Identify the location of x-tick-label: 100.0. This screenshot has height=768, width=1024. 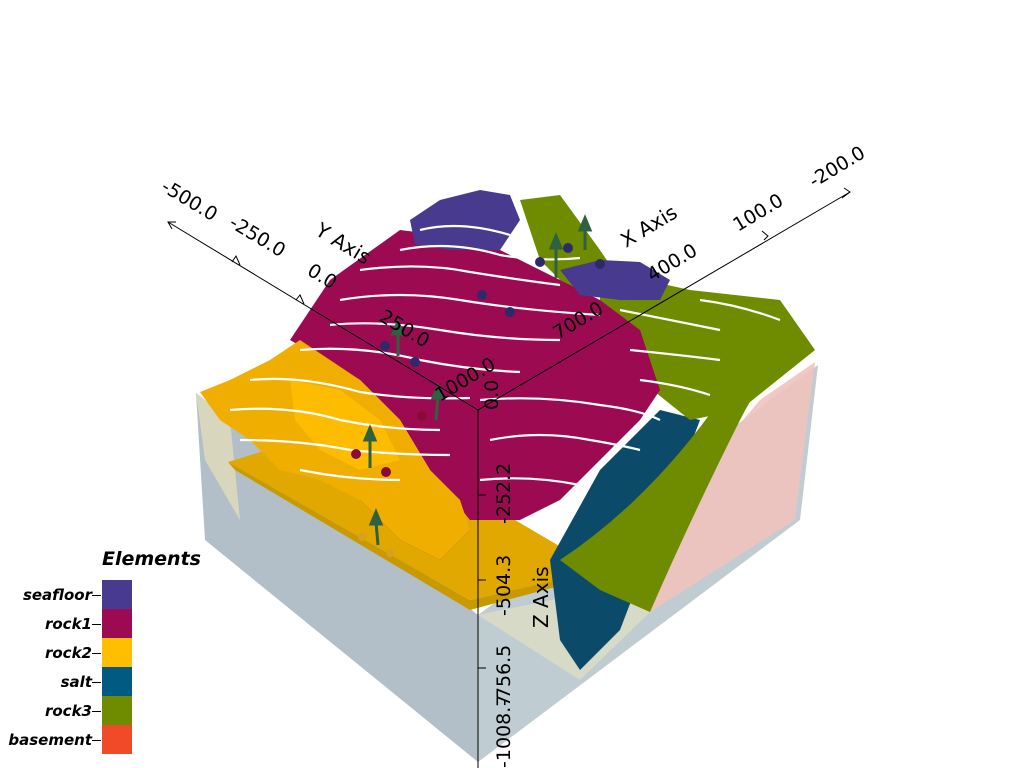
(758, 212).